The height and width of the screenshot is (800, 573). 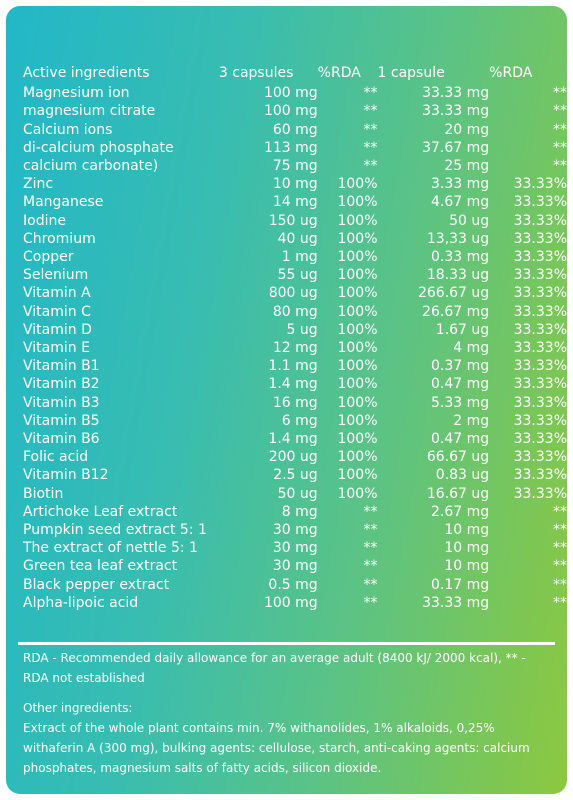 What do you see at coordinates (462, 329) in the screenshot?
I see `amount-1-capsule: 1.67 ug` at bounding box center [462, 329].